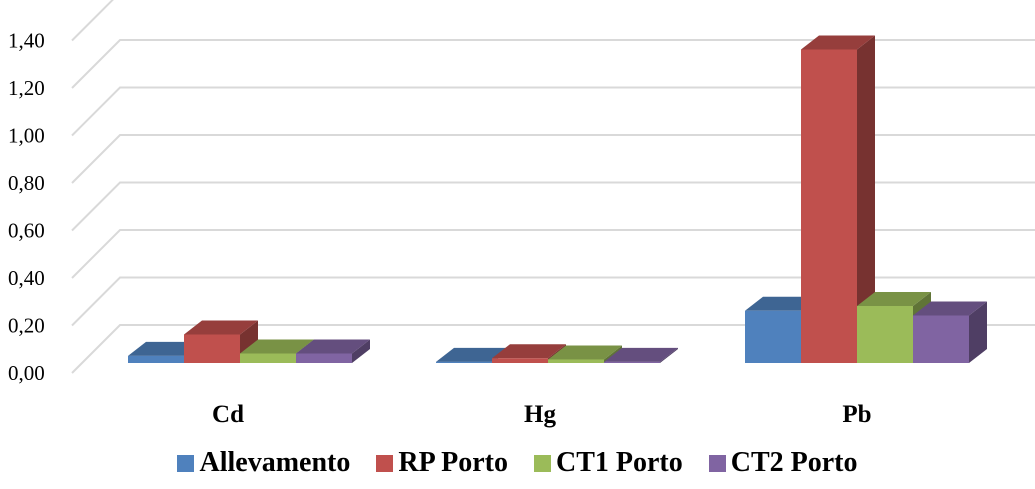  Describe the element at coordinates (26, 207) in the screenshot. I see `y-axis-ticks: 0,00 0,20 0,40 0,60 0,80 1,00 1,20 1,40` at that location.